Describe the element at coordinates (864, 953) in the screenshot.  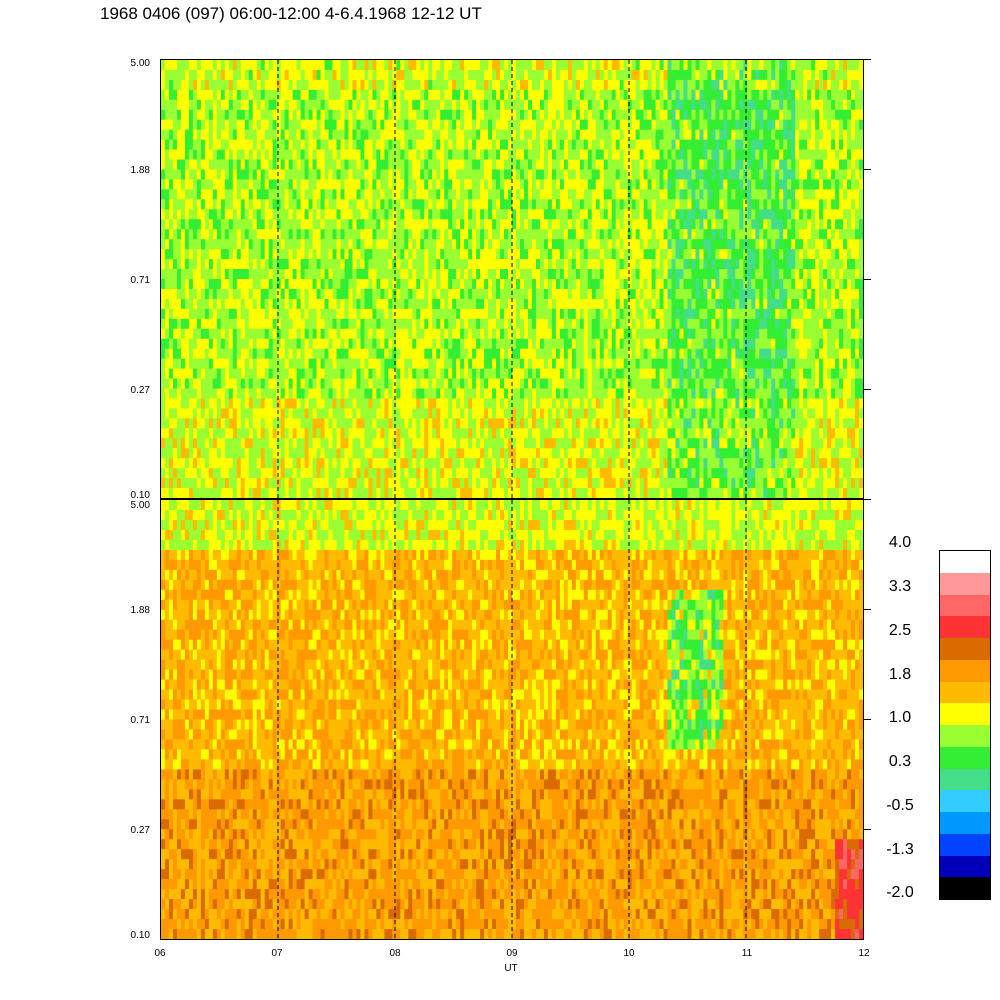
I see `x-tick-label: 12` at that location.